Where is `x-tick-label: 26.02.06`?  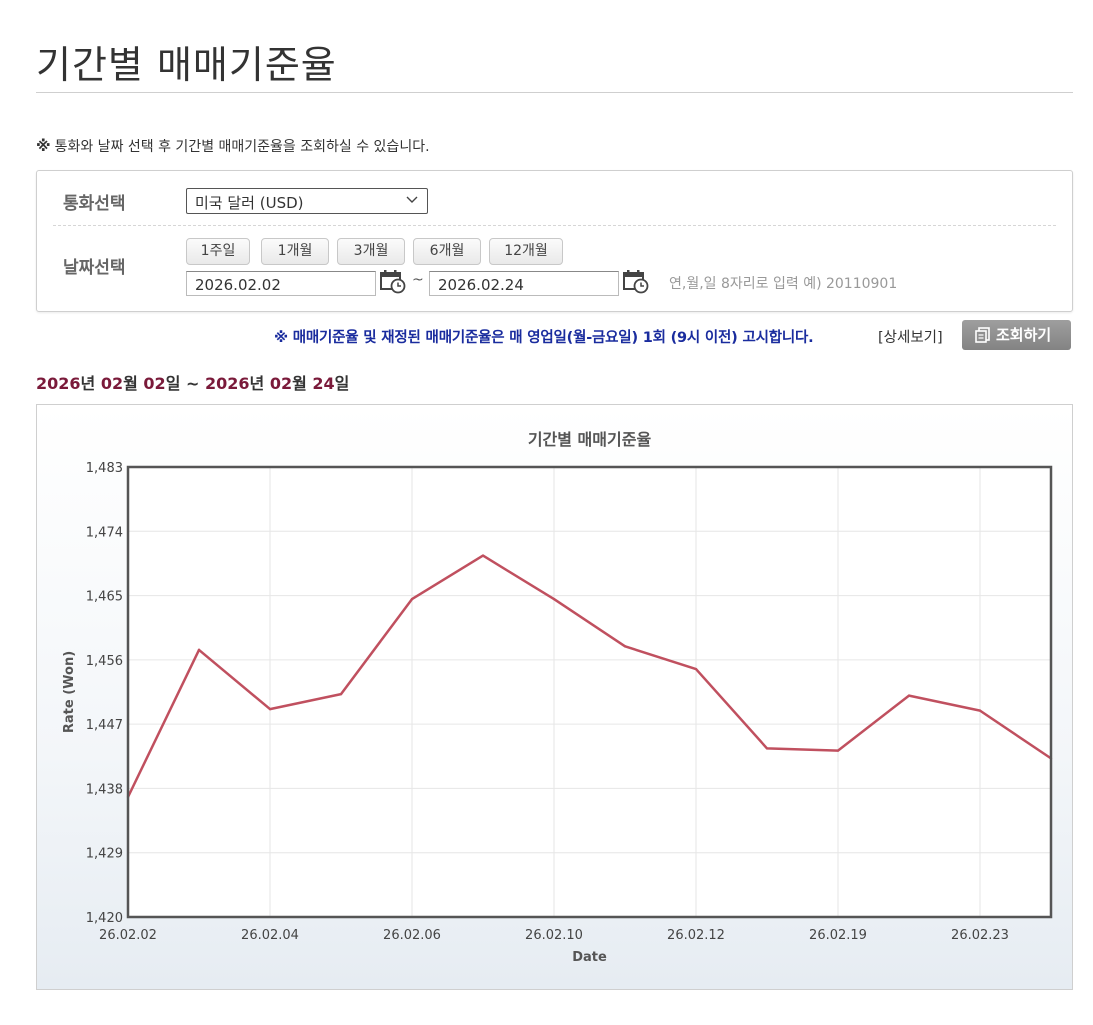
x-tick-label: 26.02.06 is located at coordinates (412, 935).